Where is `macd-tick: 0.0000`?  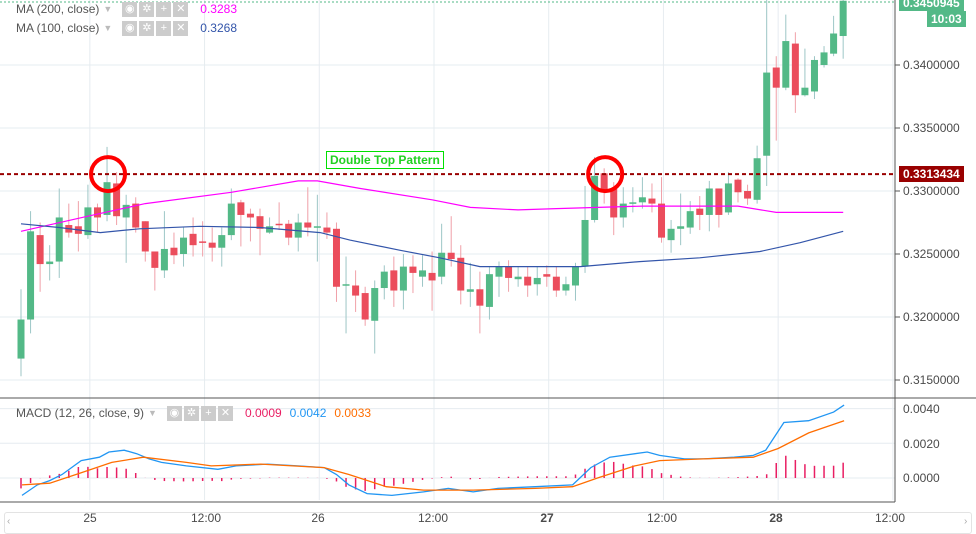 macd-tick: 0.0000 is located at coordinates (921, 478).